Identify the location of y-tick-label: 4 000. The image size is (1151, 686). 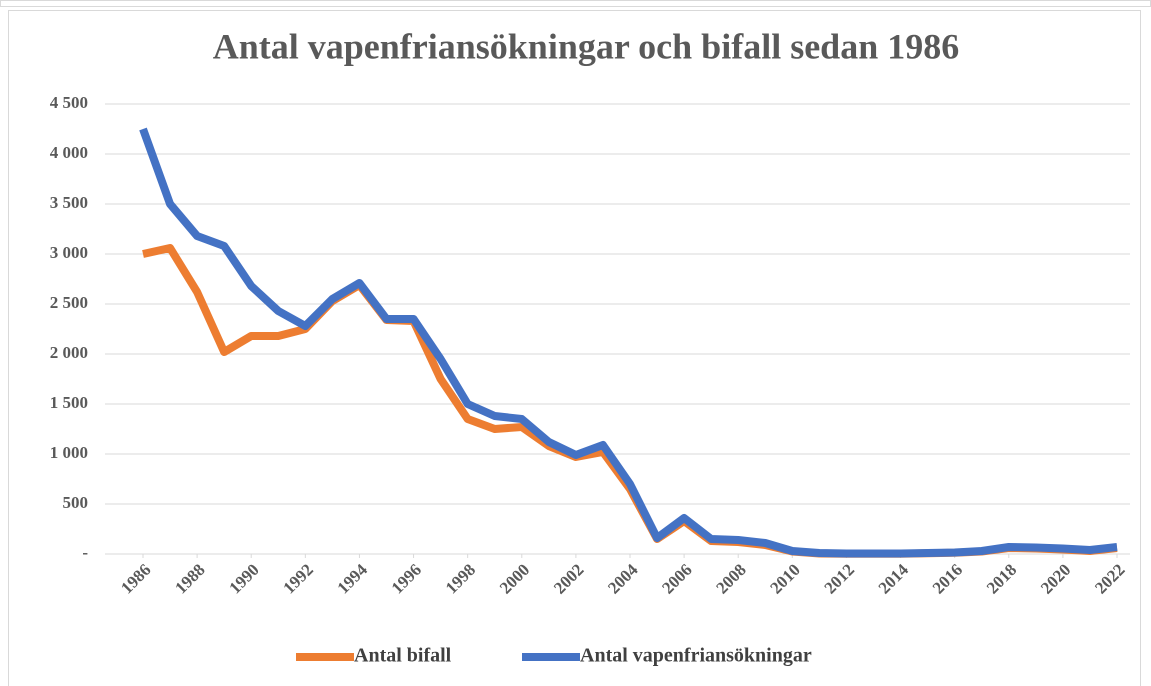
(69, 152).